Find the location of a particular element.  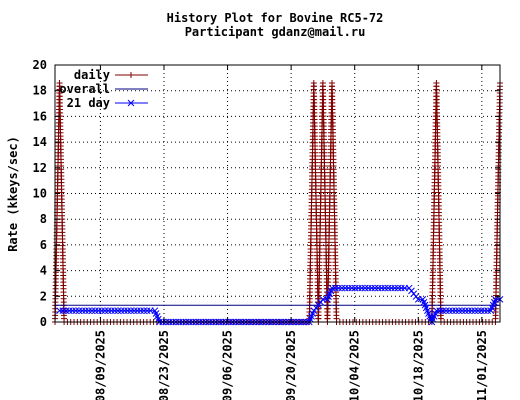

chart-subtitle: Participant gdanz@mail.ru is located at coordinates (275, 32).